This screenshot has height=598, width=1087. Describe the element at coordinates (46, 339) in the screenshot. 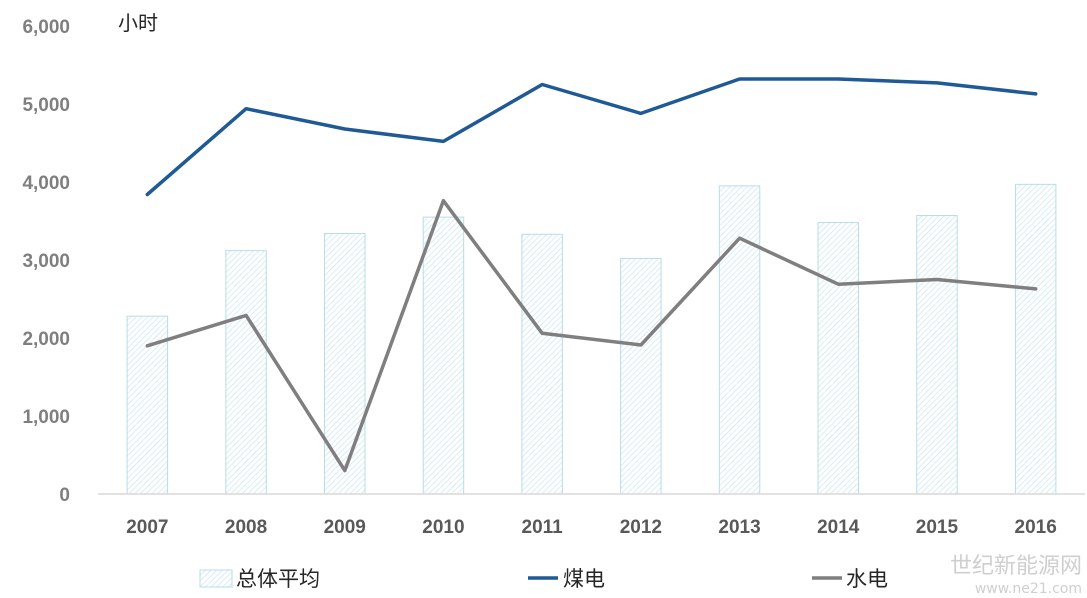

I see `y-tick-label: 2,000` at that location.